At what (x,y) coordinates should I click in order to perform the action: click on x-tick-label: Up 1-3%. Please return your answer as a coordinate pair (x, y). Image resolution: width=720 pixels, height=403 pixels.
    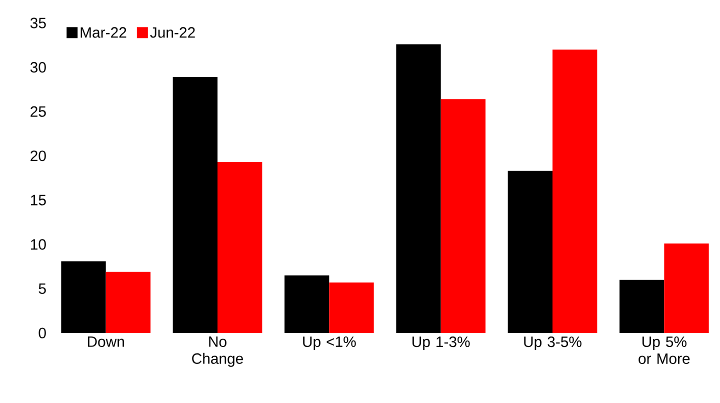
    Looking at the image, I should click on (441, 343).